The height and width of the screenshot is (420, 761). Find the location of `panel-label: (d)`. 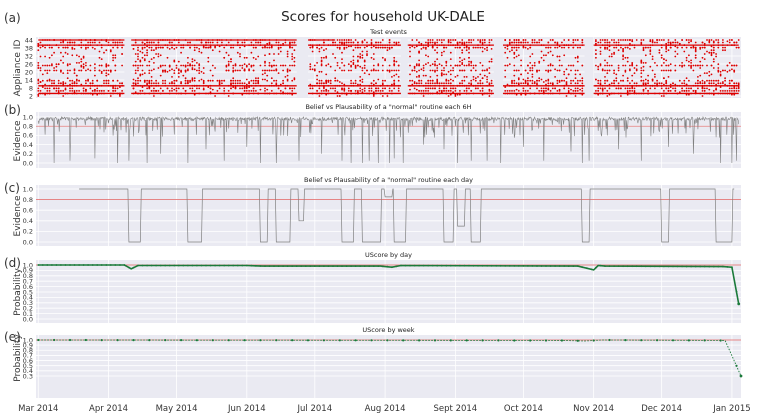

panel-label: (d) is located at coordinates (12, 263).